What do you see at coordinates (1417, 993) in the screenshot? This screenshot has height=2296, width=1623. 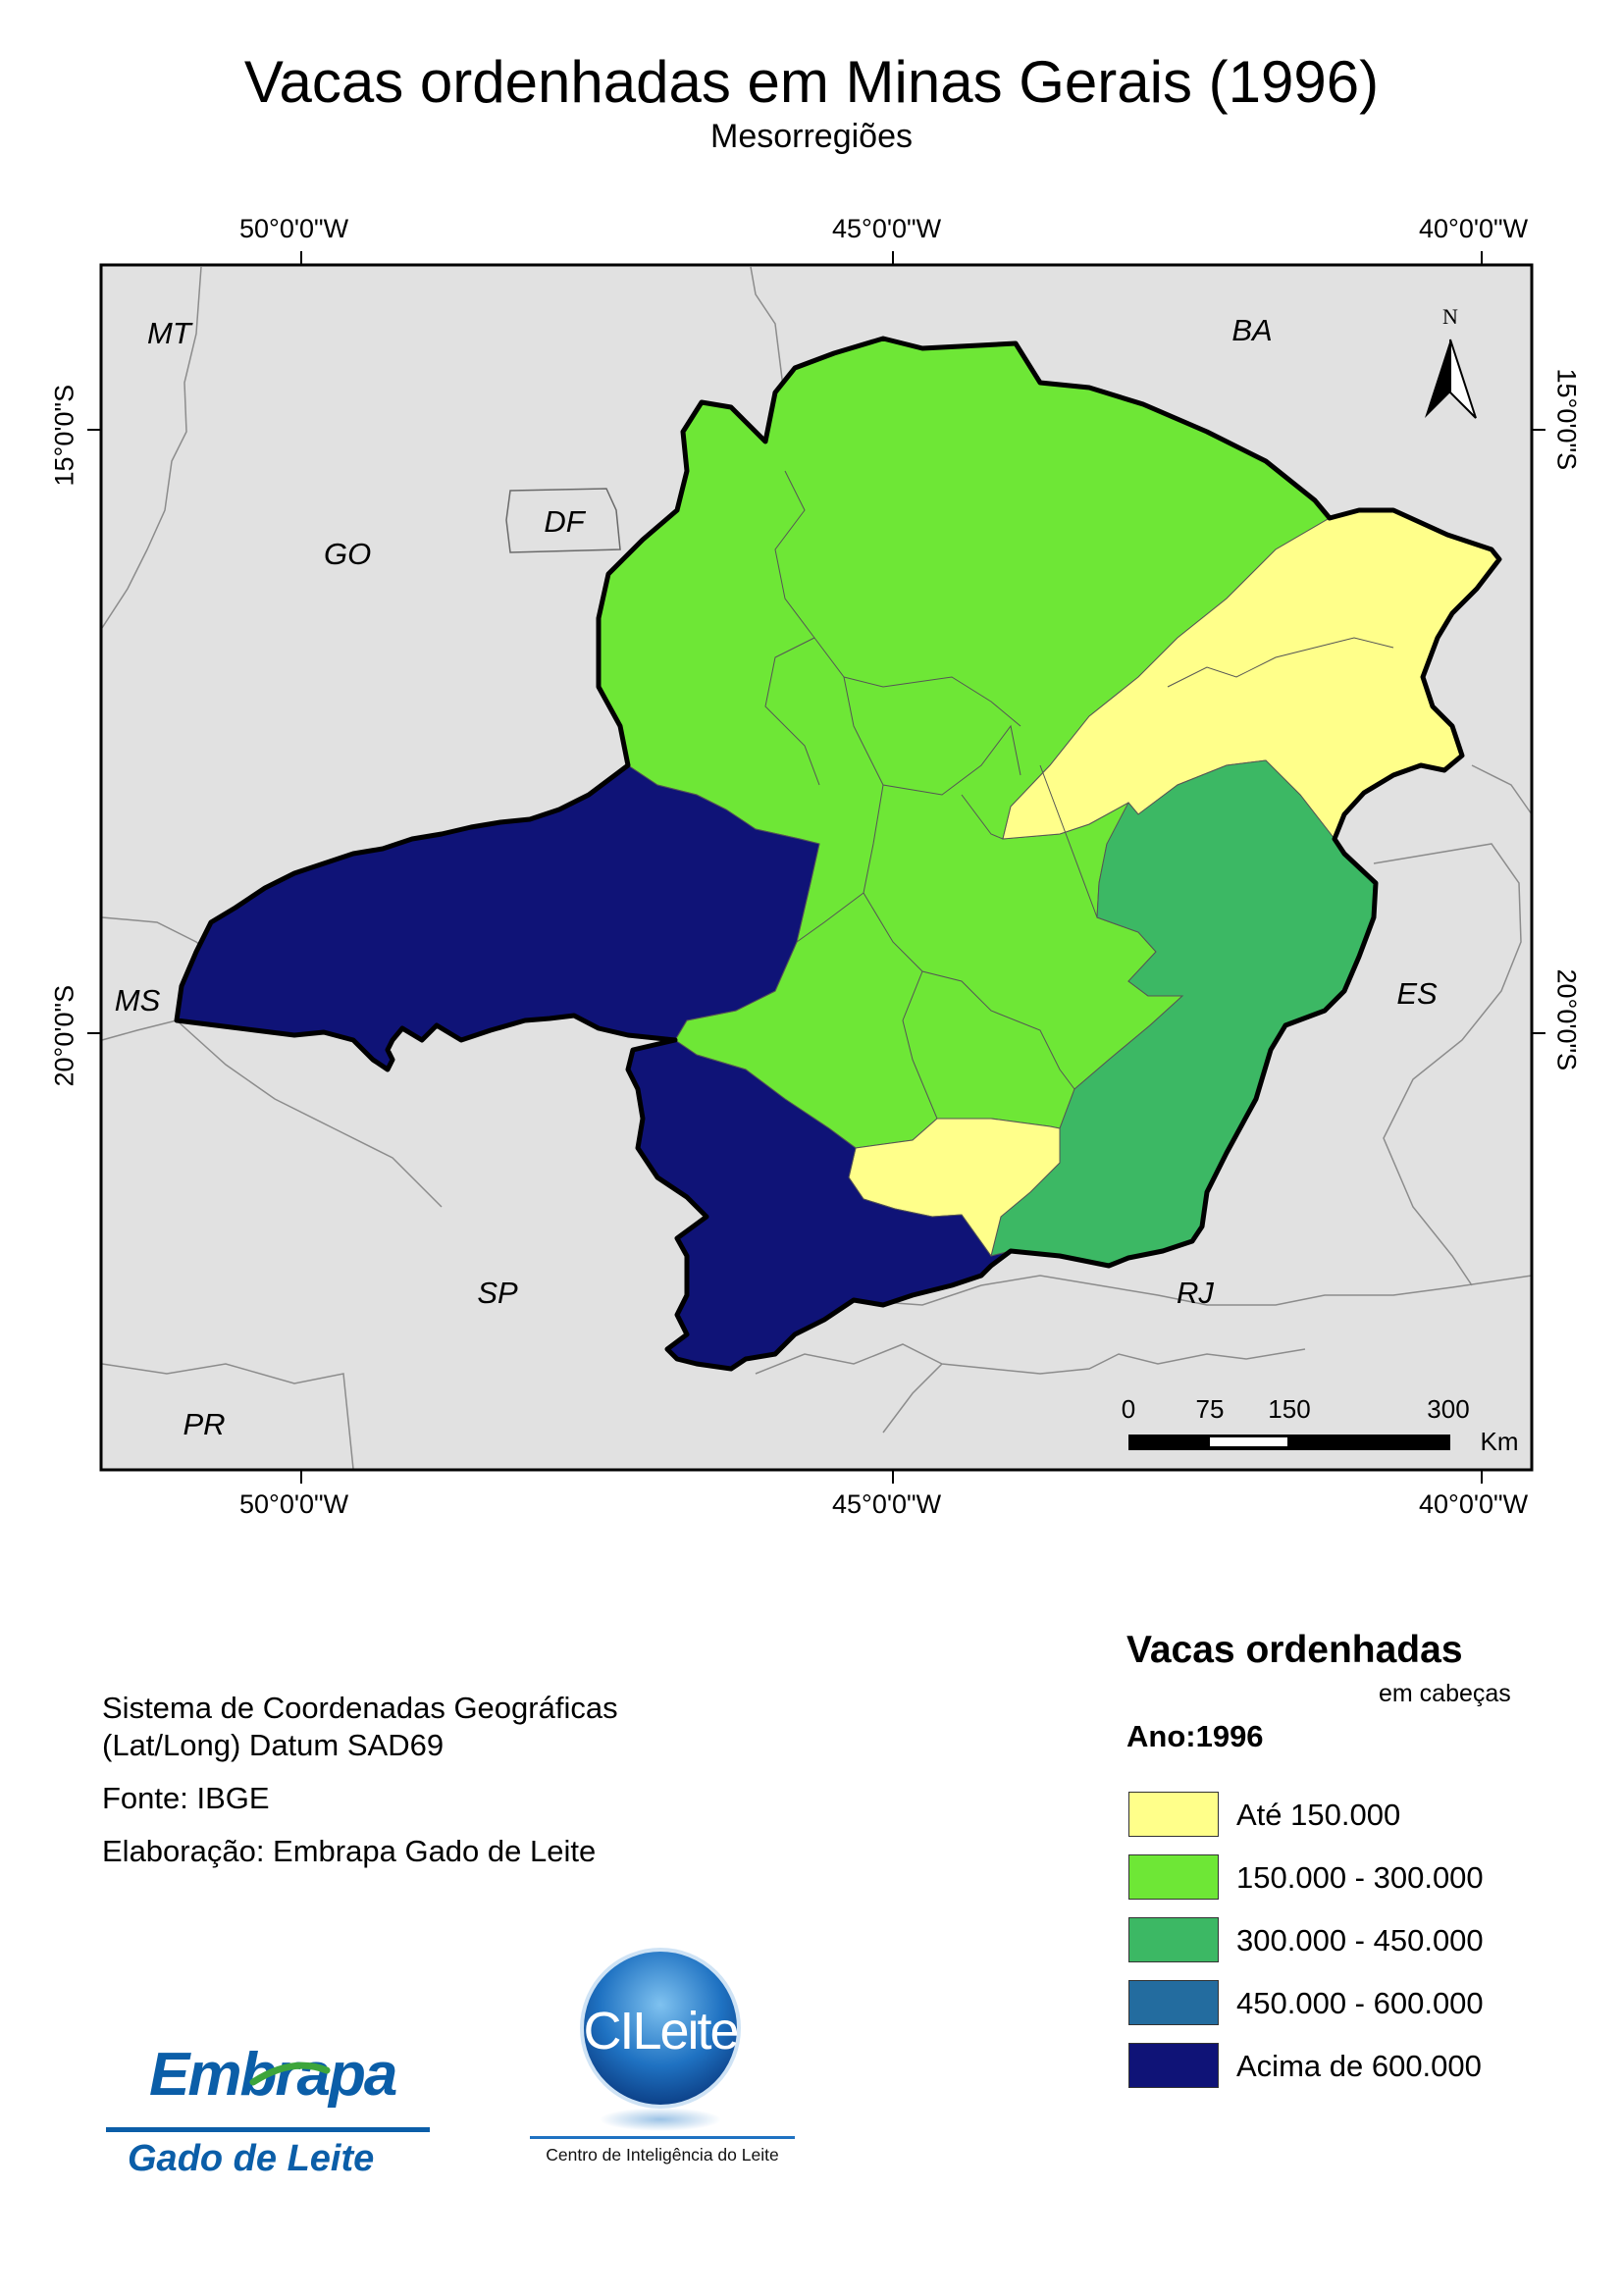 I see `state-label-es: ES` at bounding box center [1417, 993].